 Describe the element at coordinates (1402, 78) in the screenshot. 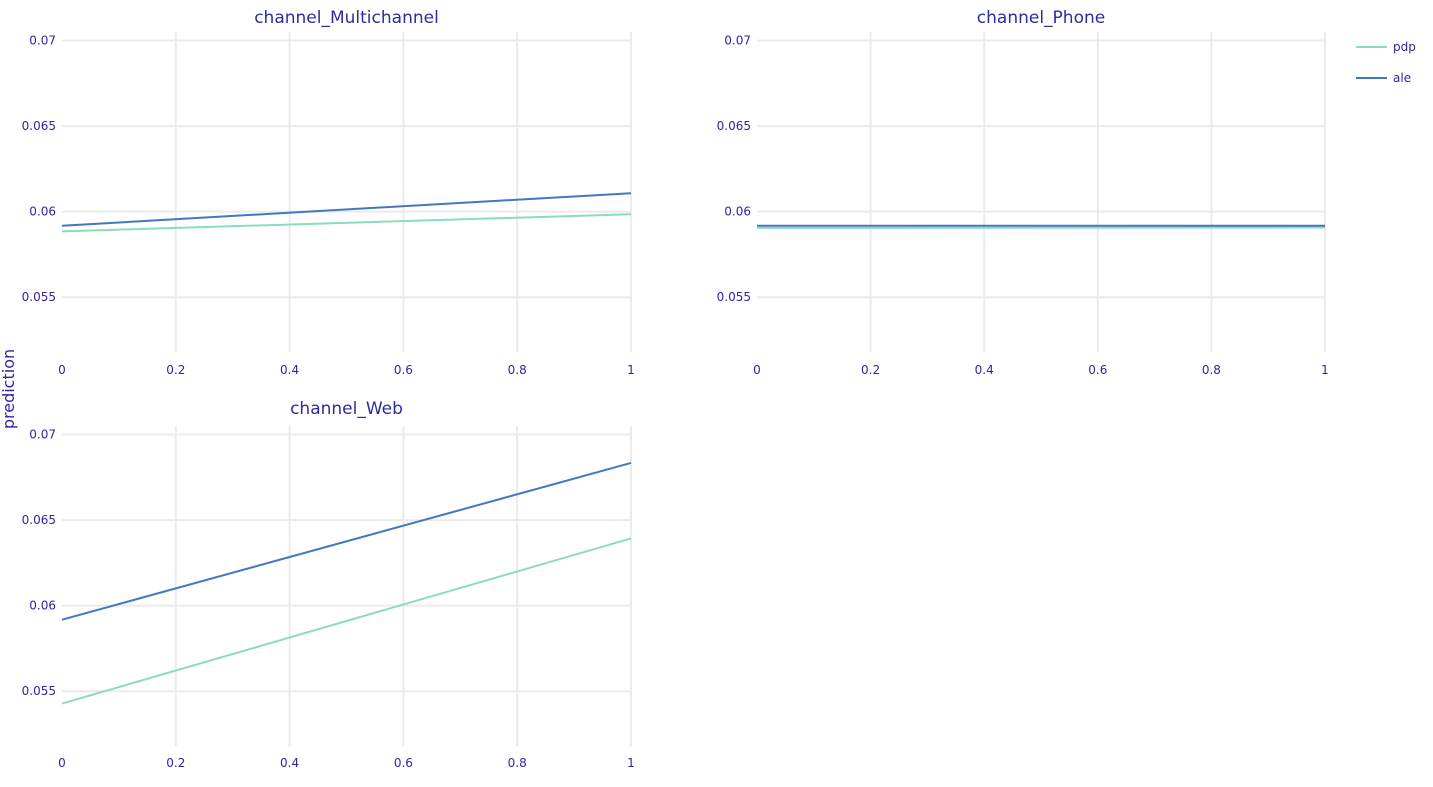

I see `legend-label: ale` at that location.